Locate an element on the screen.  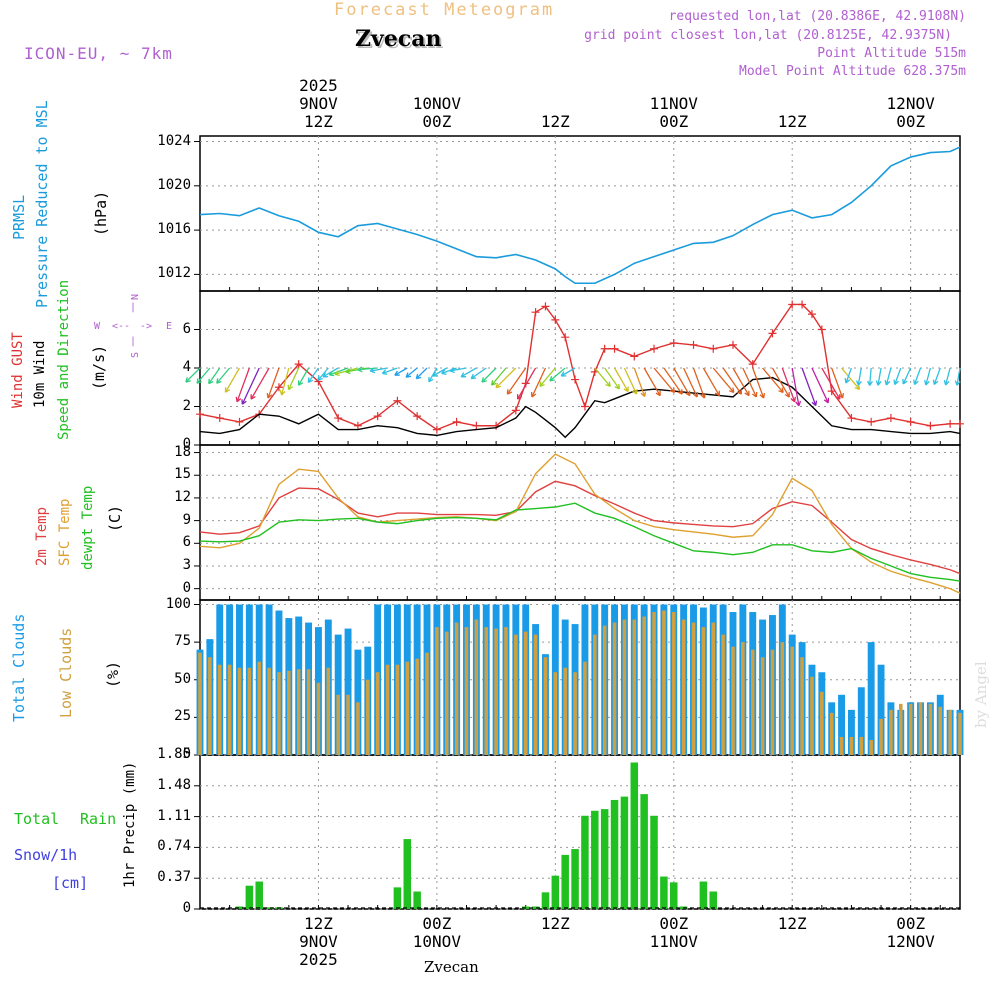
precip-ytick-label: 0.37 is located at coordinates (174, 877).